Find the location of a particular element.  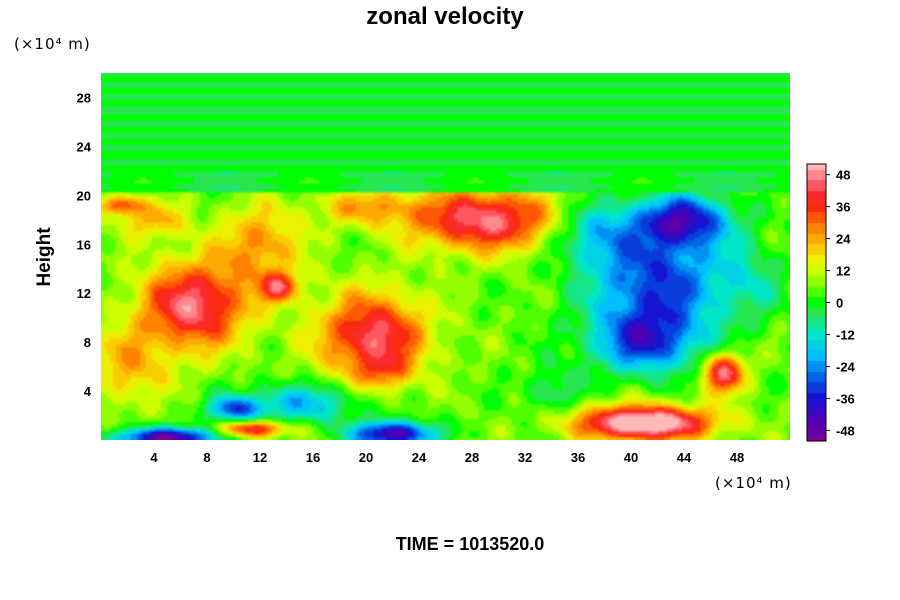

colorbar: 48 36 24 12 0 -12 -24 -36 -48 is located at coordinates (831, 302).